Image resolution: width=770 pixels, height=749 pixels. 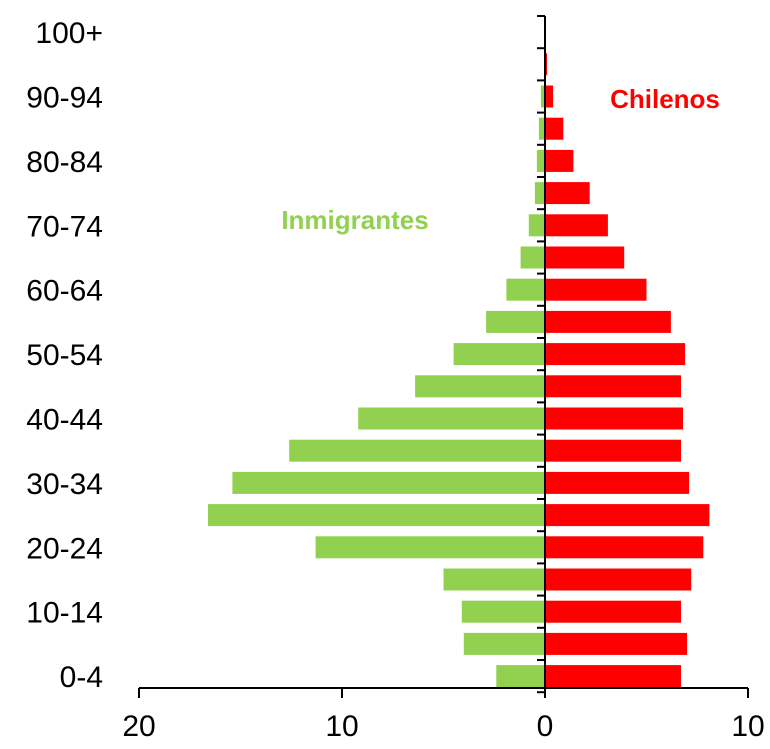 I want to click on category-axis-tick-label: 10-14, so click(x=64, y=613).